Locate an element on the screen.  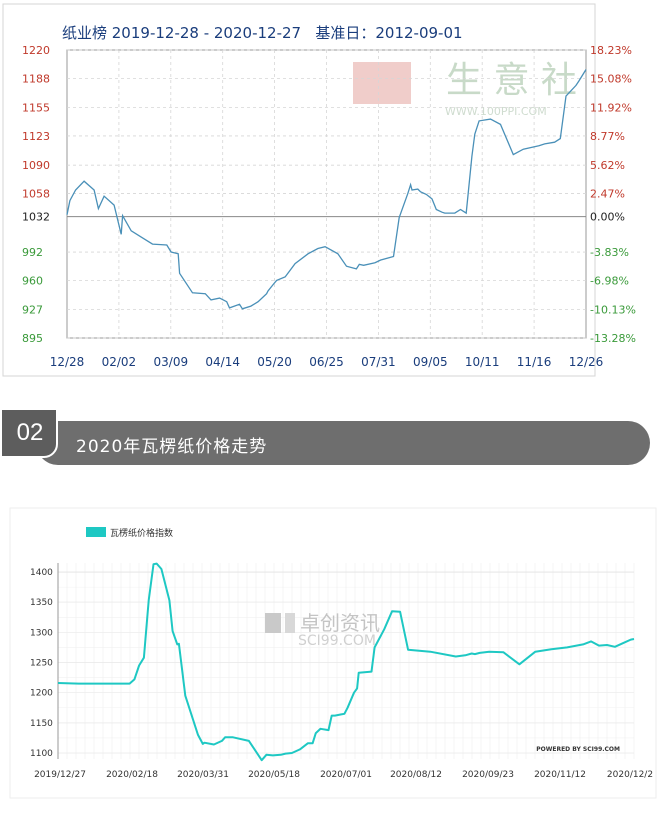
chart2-y-tick-label: 1400 is located at coordinates (41, 573).